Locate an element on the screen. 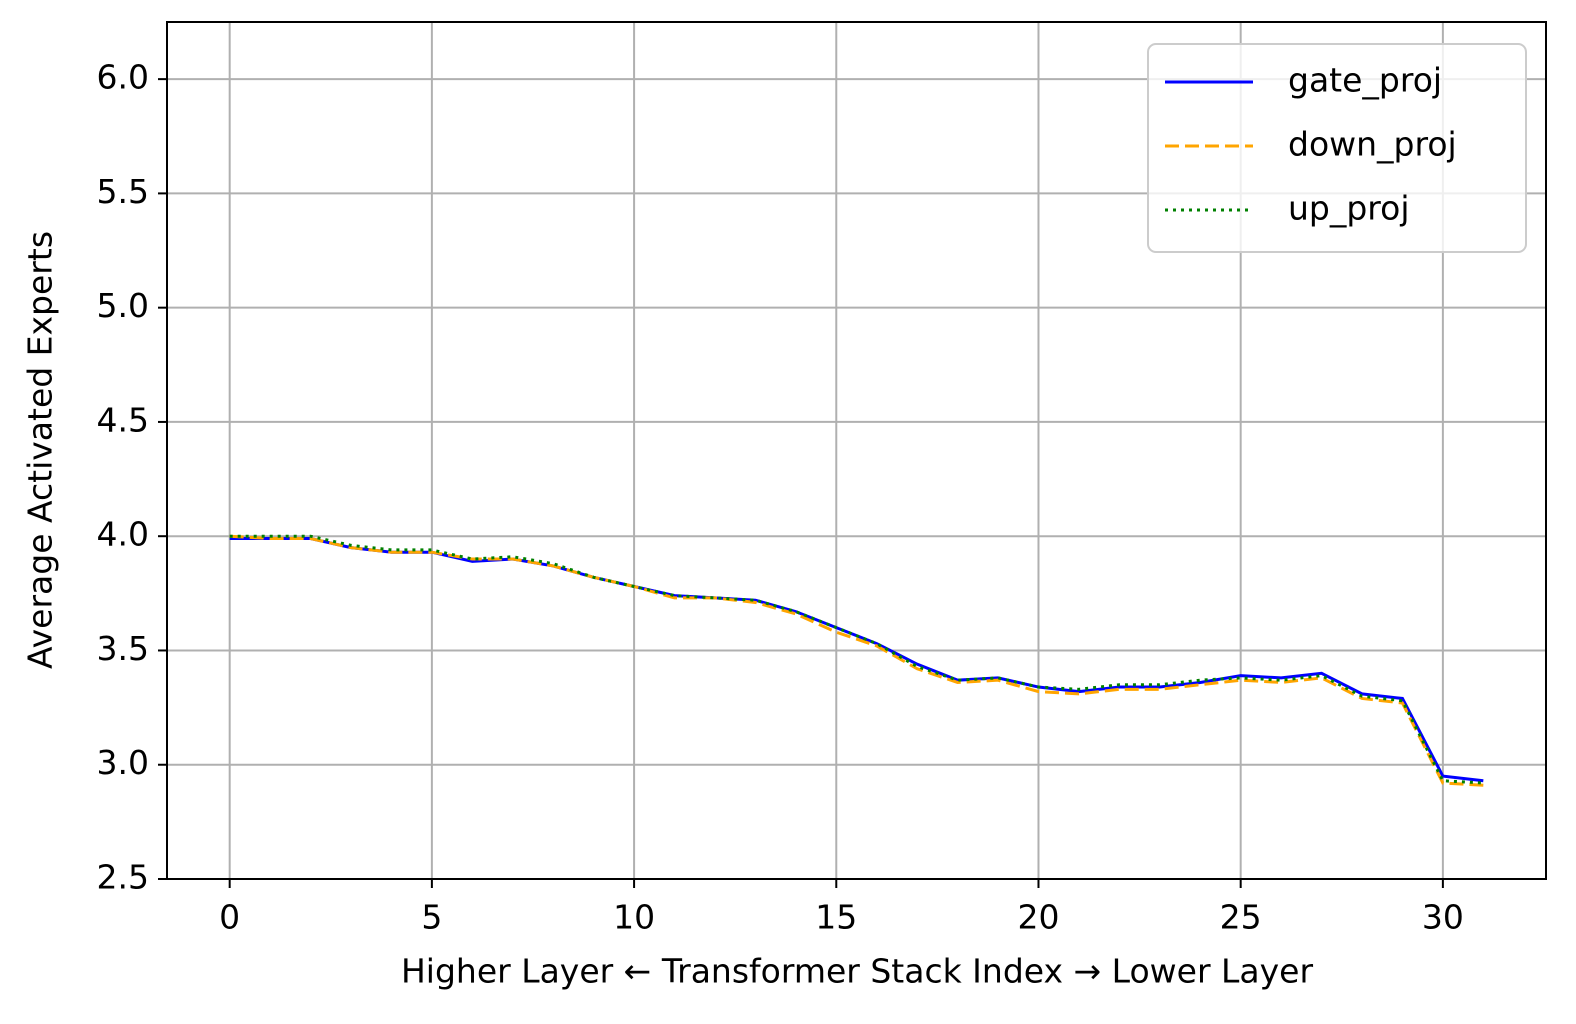 This screenshot has height=1024, width=1576. x-tick-label: 20 is located at coordinates (1038, 917).